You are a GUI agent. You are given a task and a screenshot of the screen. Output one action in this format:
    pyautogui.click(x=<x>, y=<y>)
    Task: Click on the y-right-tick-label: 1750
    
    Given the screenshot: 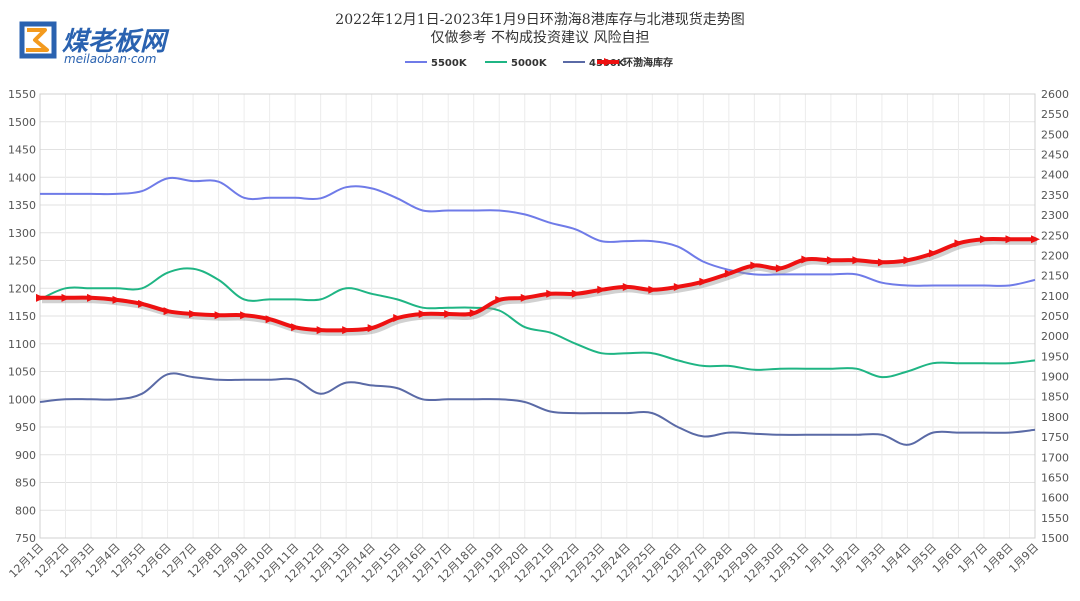 What is the action you would take?
    pyautogui.click(x=1055, y=437)
    